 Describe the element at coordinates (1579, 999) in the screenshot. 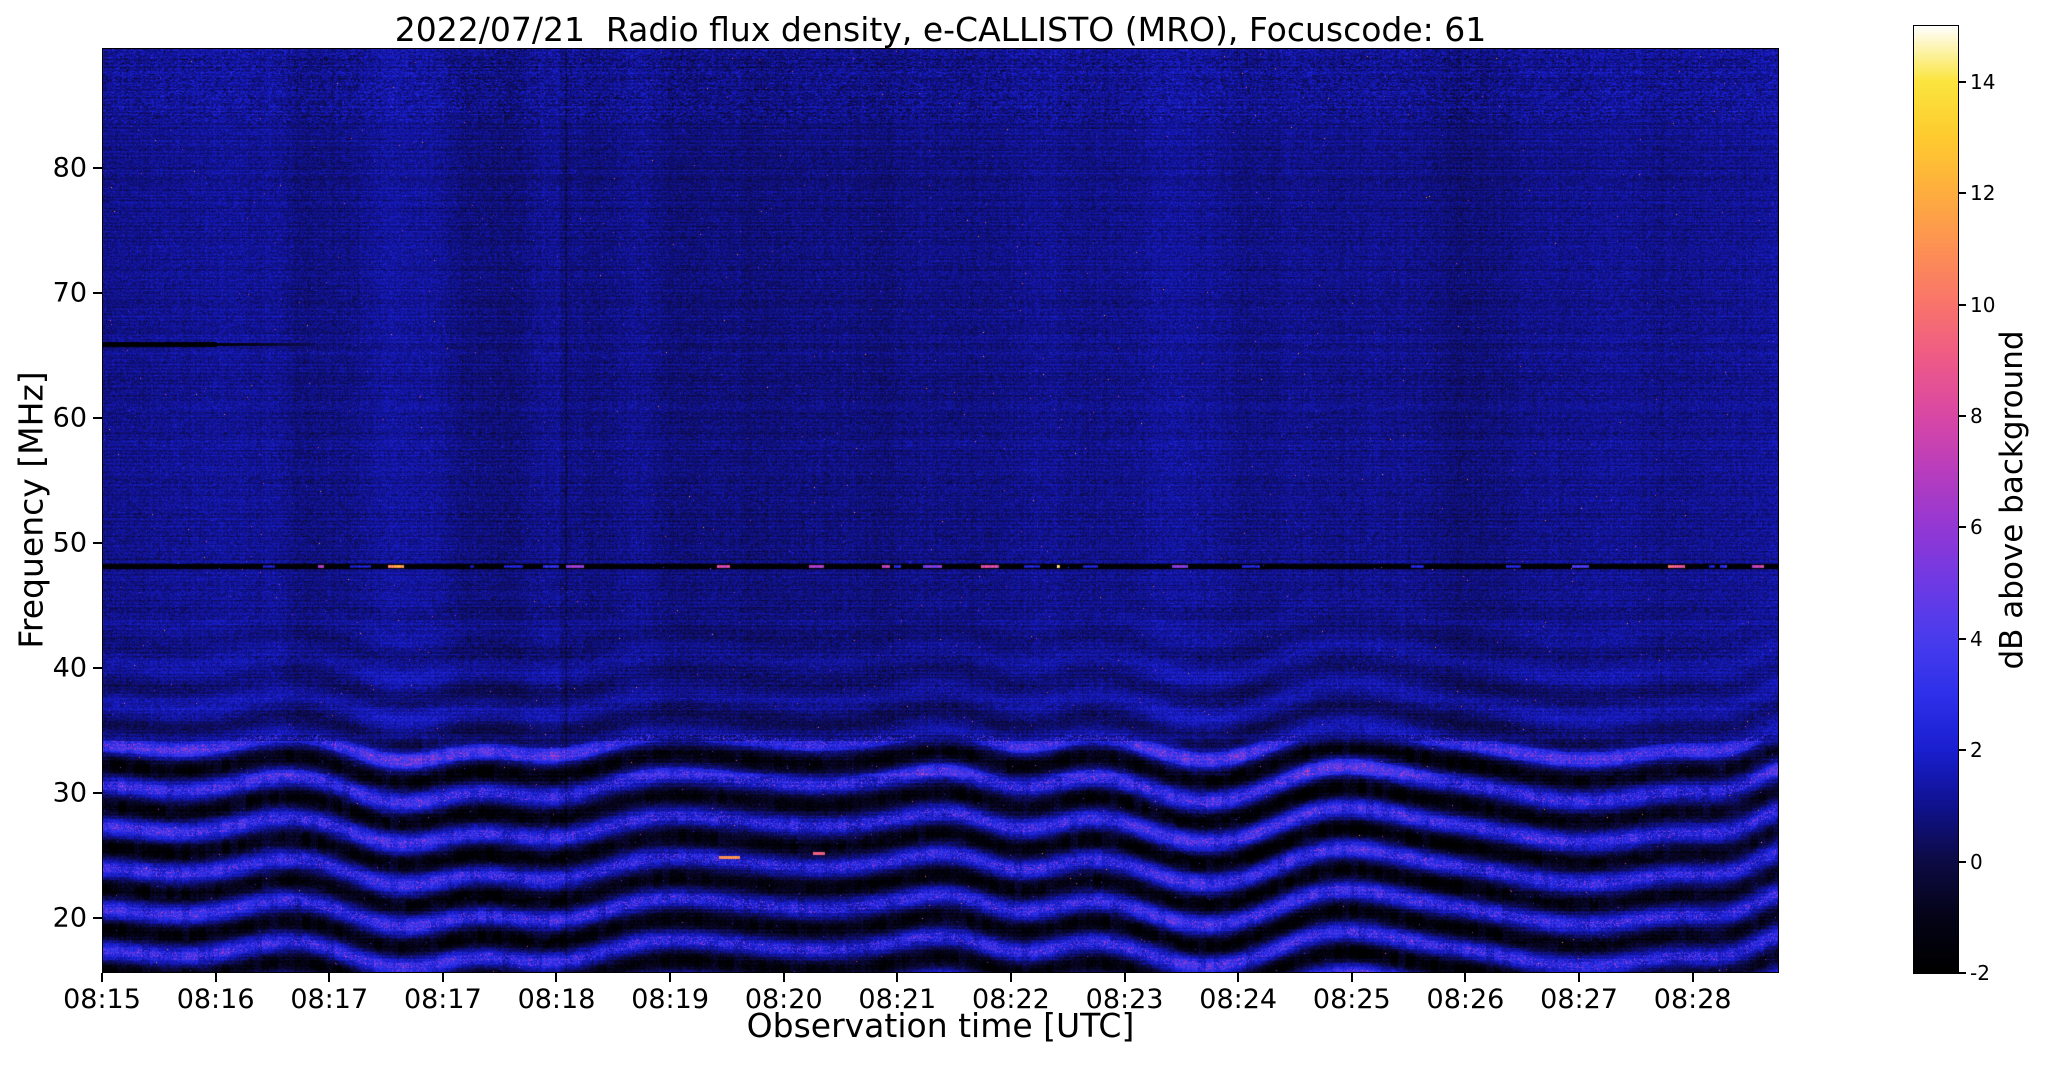

I see `x-tick-label: 08:27` at that location.